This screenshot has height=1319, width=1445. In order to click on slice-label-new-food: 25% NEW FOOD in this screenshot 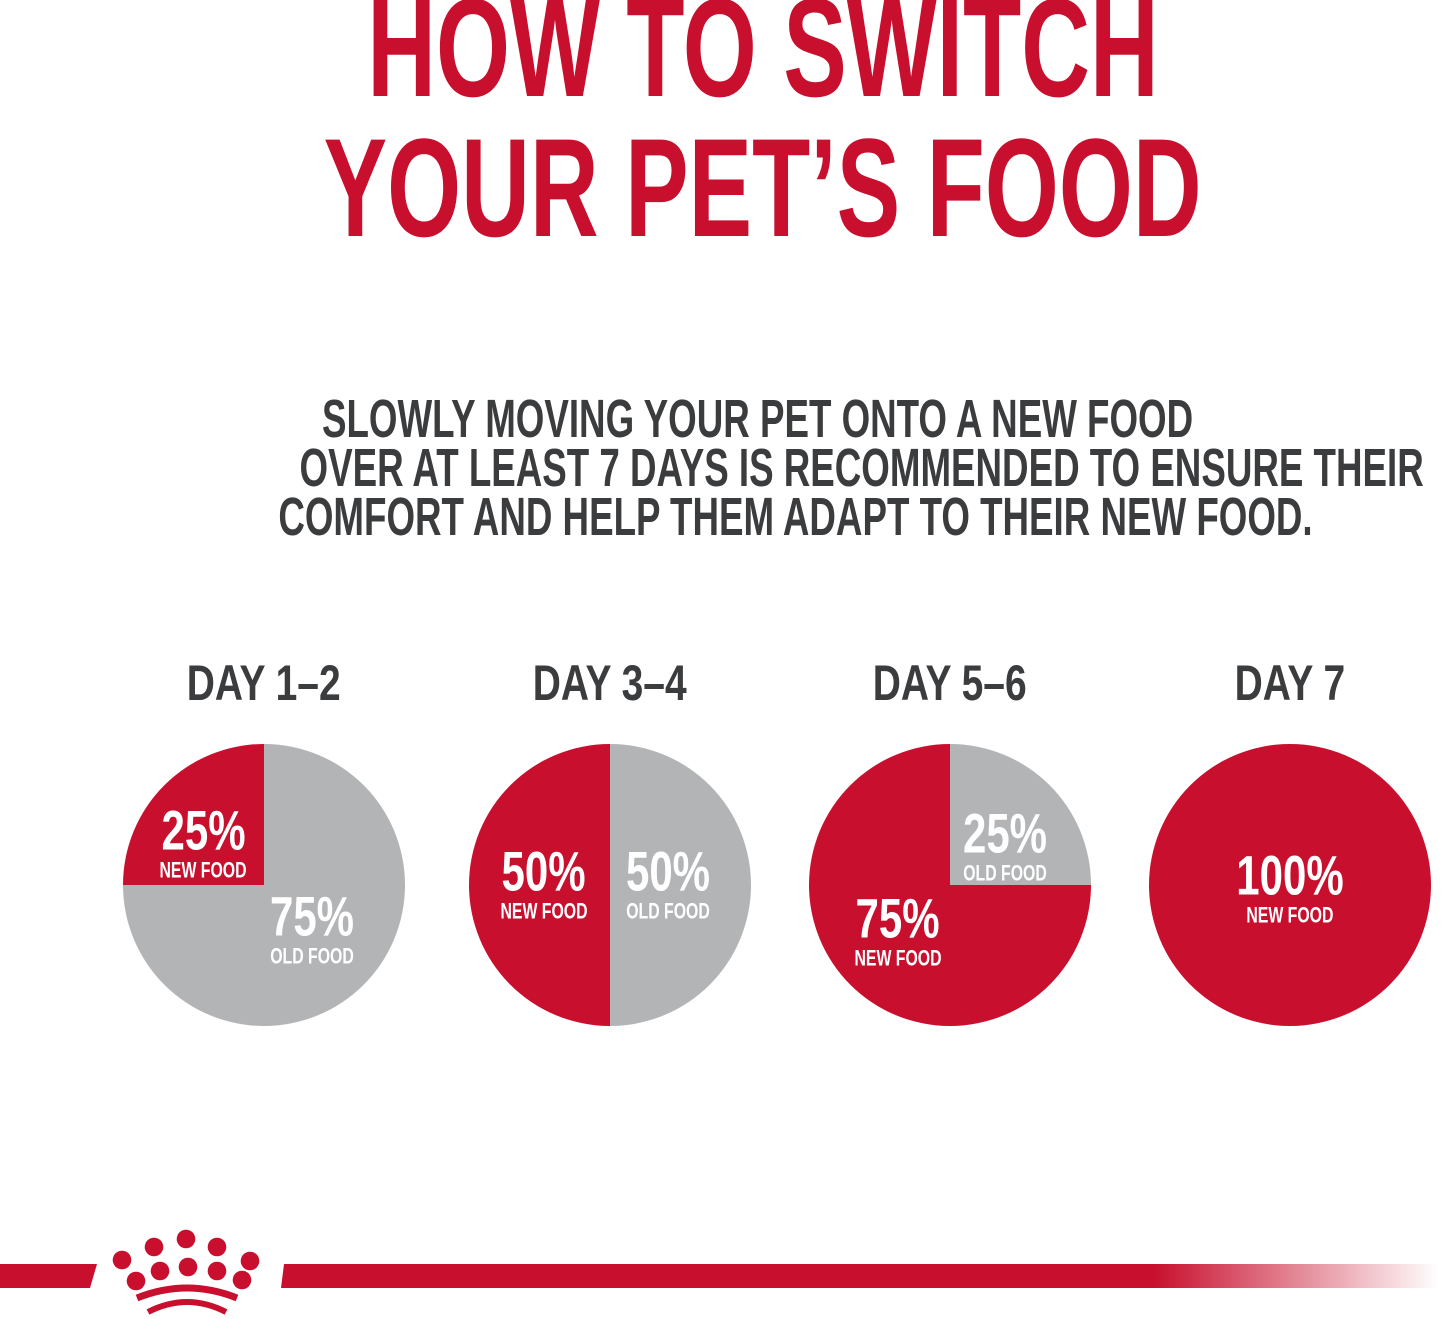, I will do `click(203, 840)`.